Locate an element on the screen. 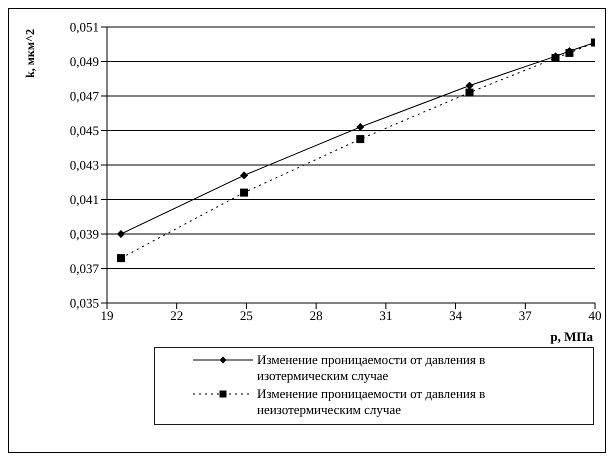  x-tick-label: 25 is located at coordinates (246, 316).